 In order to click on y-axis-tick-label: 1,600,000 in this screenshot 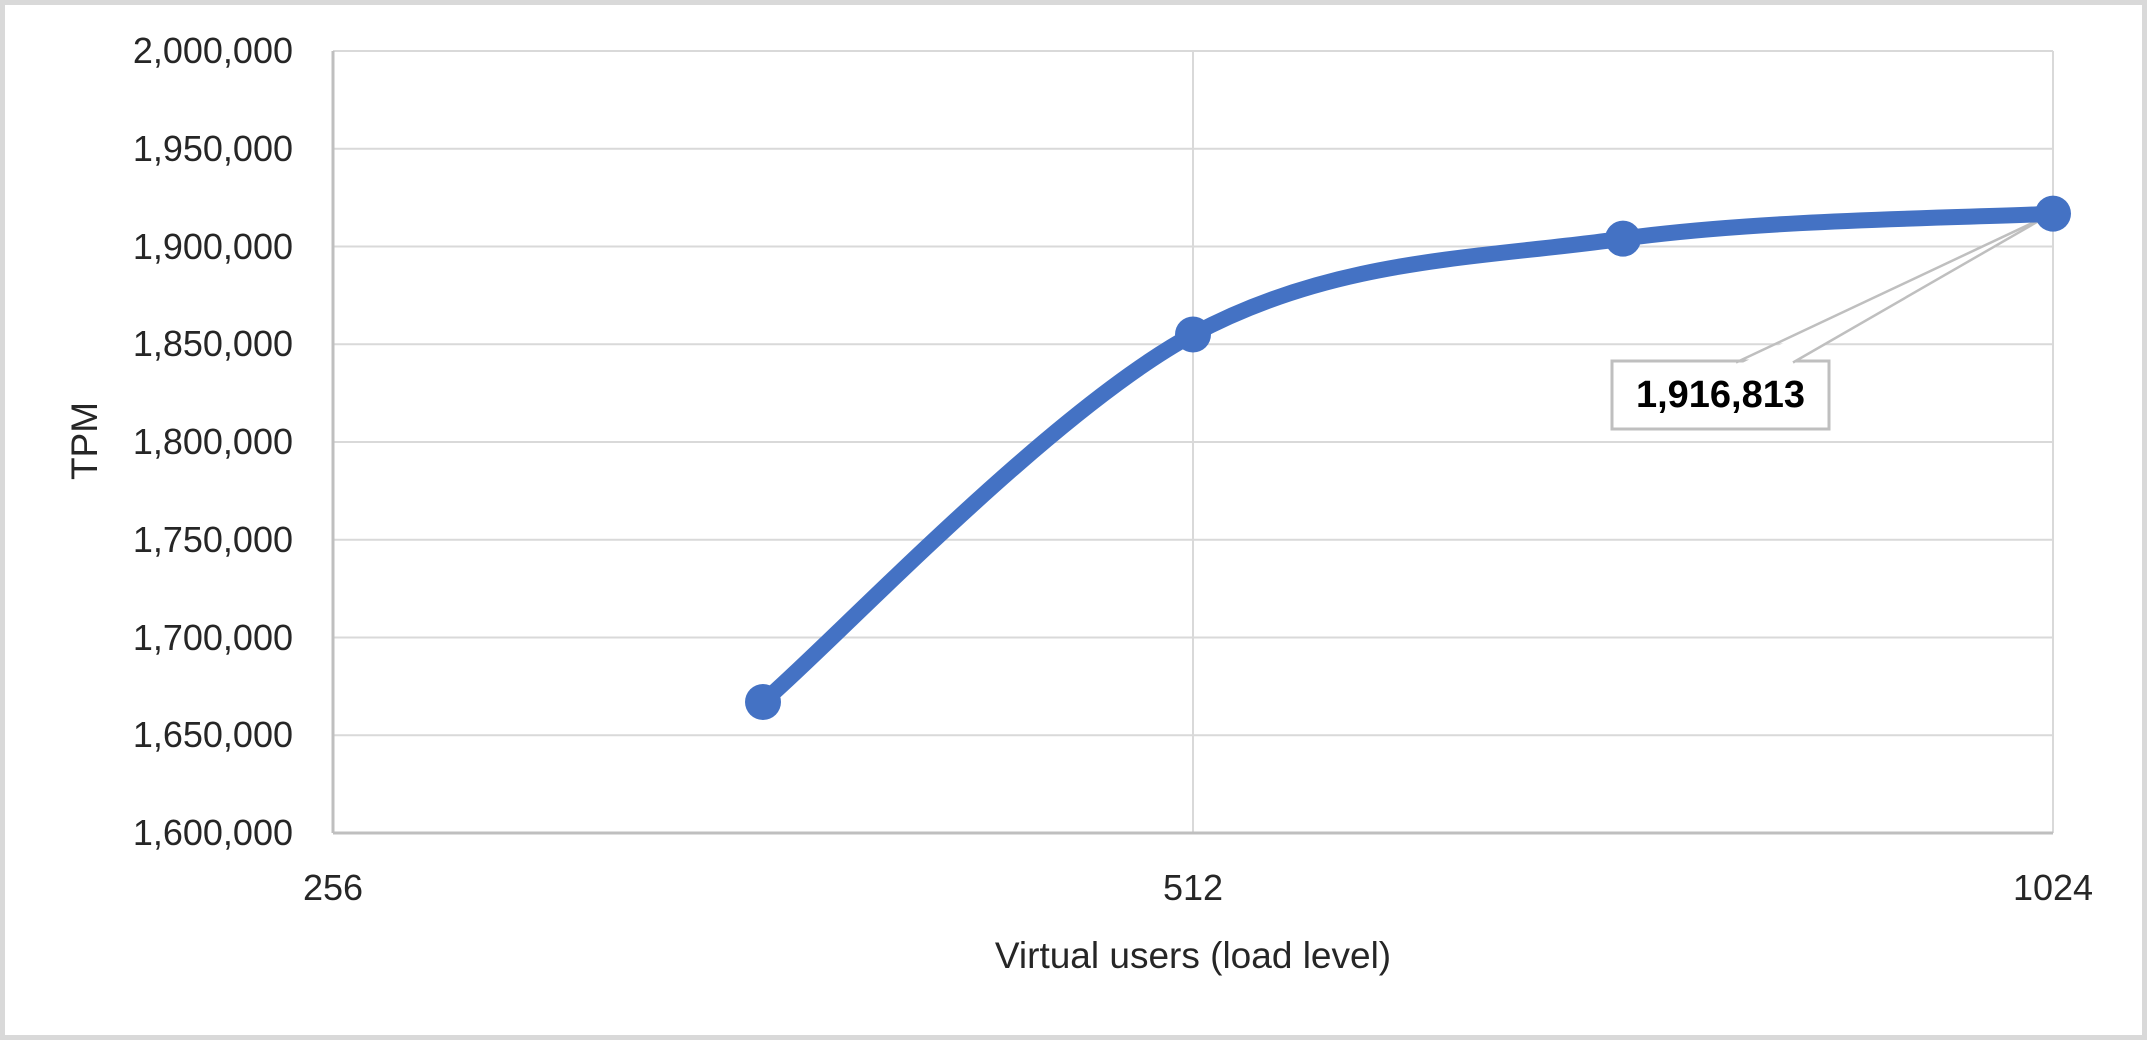, I will do `click(212, 832)`.